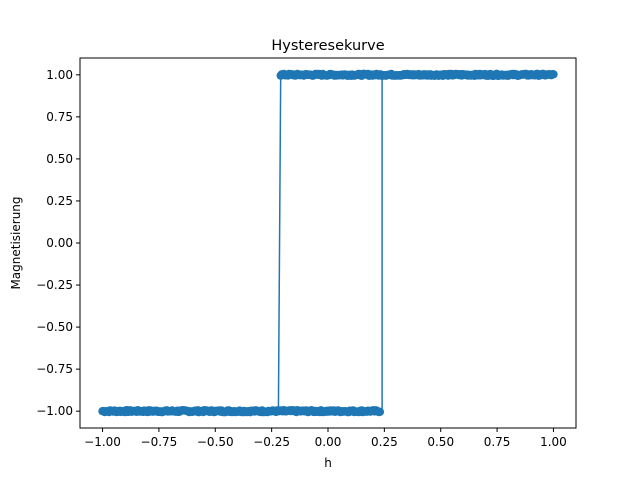 The height and width of the screenshot is (480, 640). What do you see at coordinates (102, 442) in the screenshot?
I see `x-tick-label: −1.00` at bounding box center [102, 442].